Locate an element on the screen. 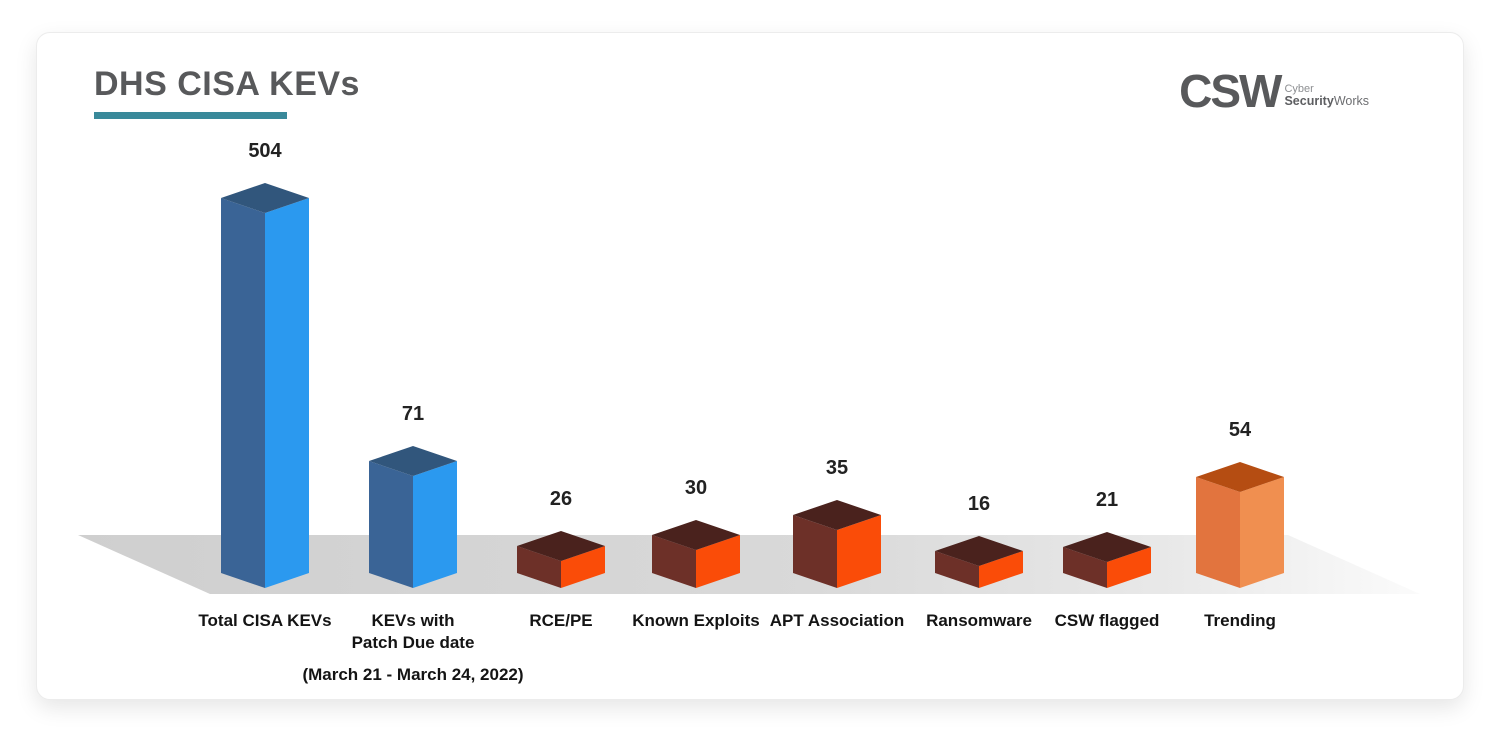 Image resolution: width=1500 pixels, height=733 pixels. bar-value-csw-flagged: 21 is located at coordinates (1107, 500).